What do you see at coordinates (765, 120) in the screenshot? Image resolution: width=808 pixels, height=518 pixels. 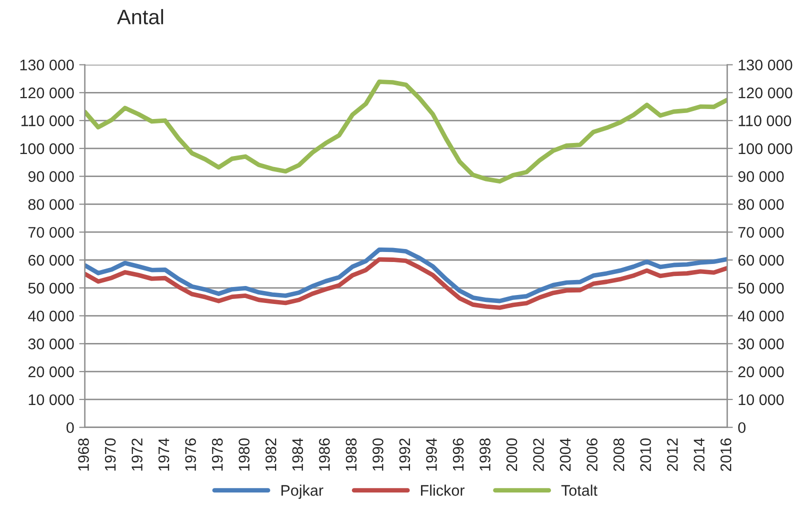 I see `y2-tick-label: 110 000` at bounding box center [765, 120].